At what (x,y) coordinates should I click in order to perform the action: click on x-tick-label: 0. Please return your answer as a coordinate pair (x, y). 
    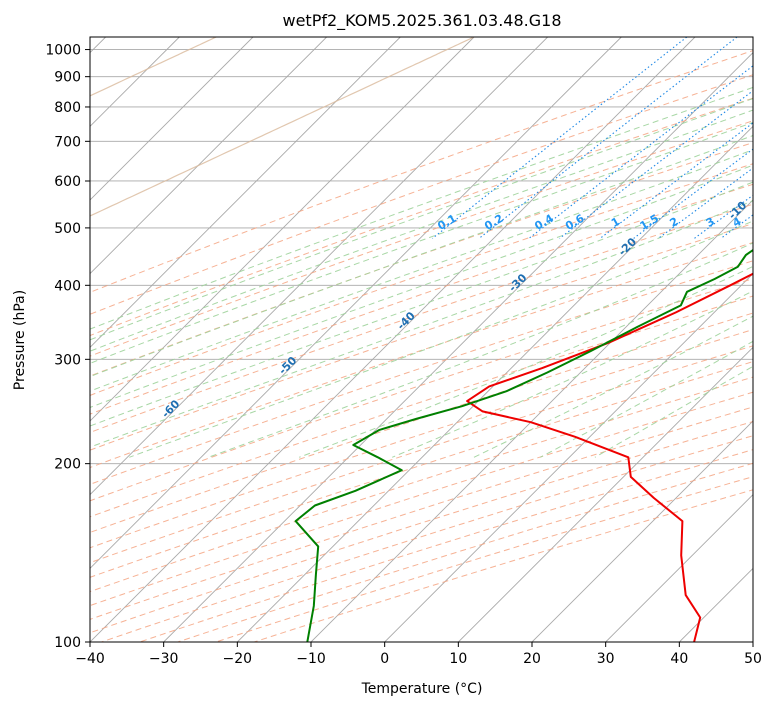
    Looking at the image, I should click on (384, 659).